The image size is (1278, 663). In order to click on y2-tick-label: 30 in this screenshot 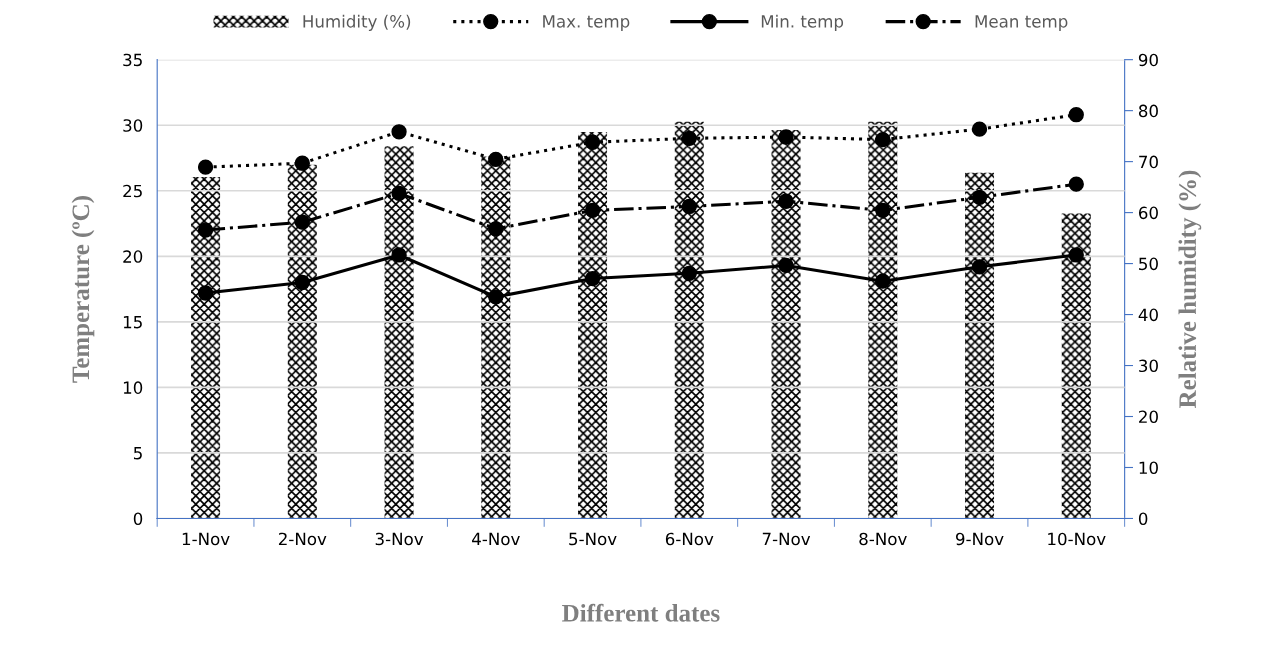, I will do `click(1148, 366)`.